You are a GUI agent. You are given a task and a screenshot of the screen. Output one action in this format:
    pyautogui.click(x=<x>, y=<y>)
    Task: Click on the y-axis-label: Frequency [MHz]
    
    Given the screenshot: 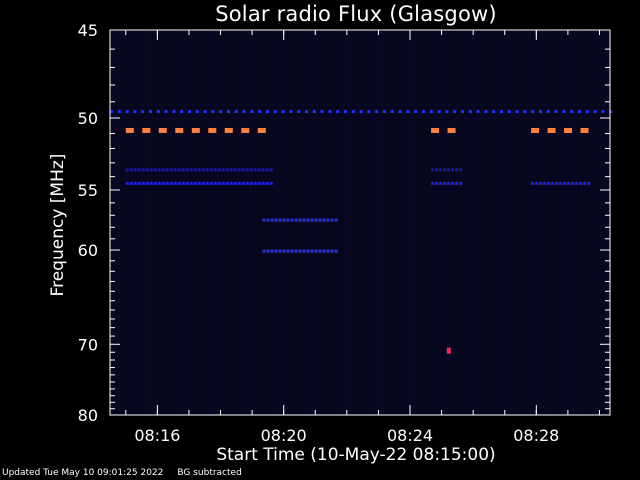 What is the action you would take?
    pyautogui.click(x=58, y=225)
    